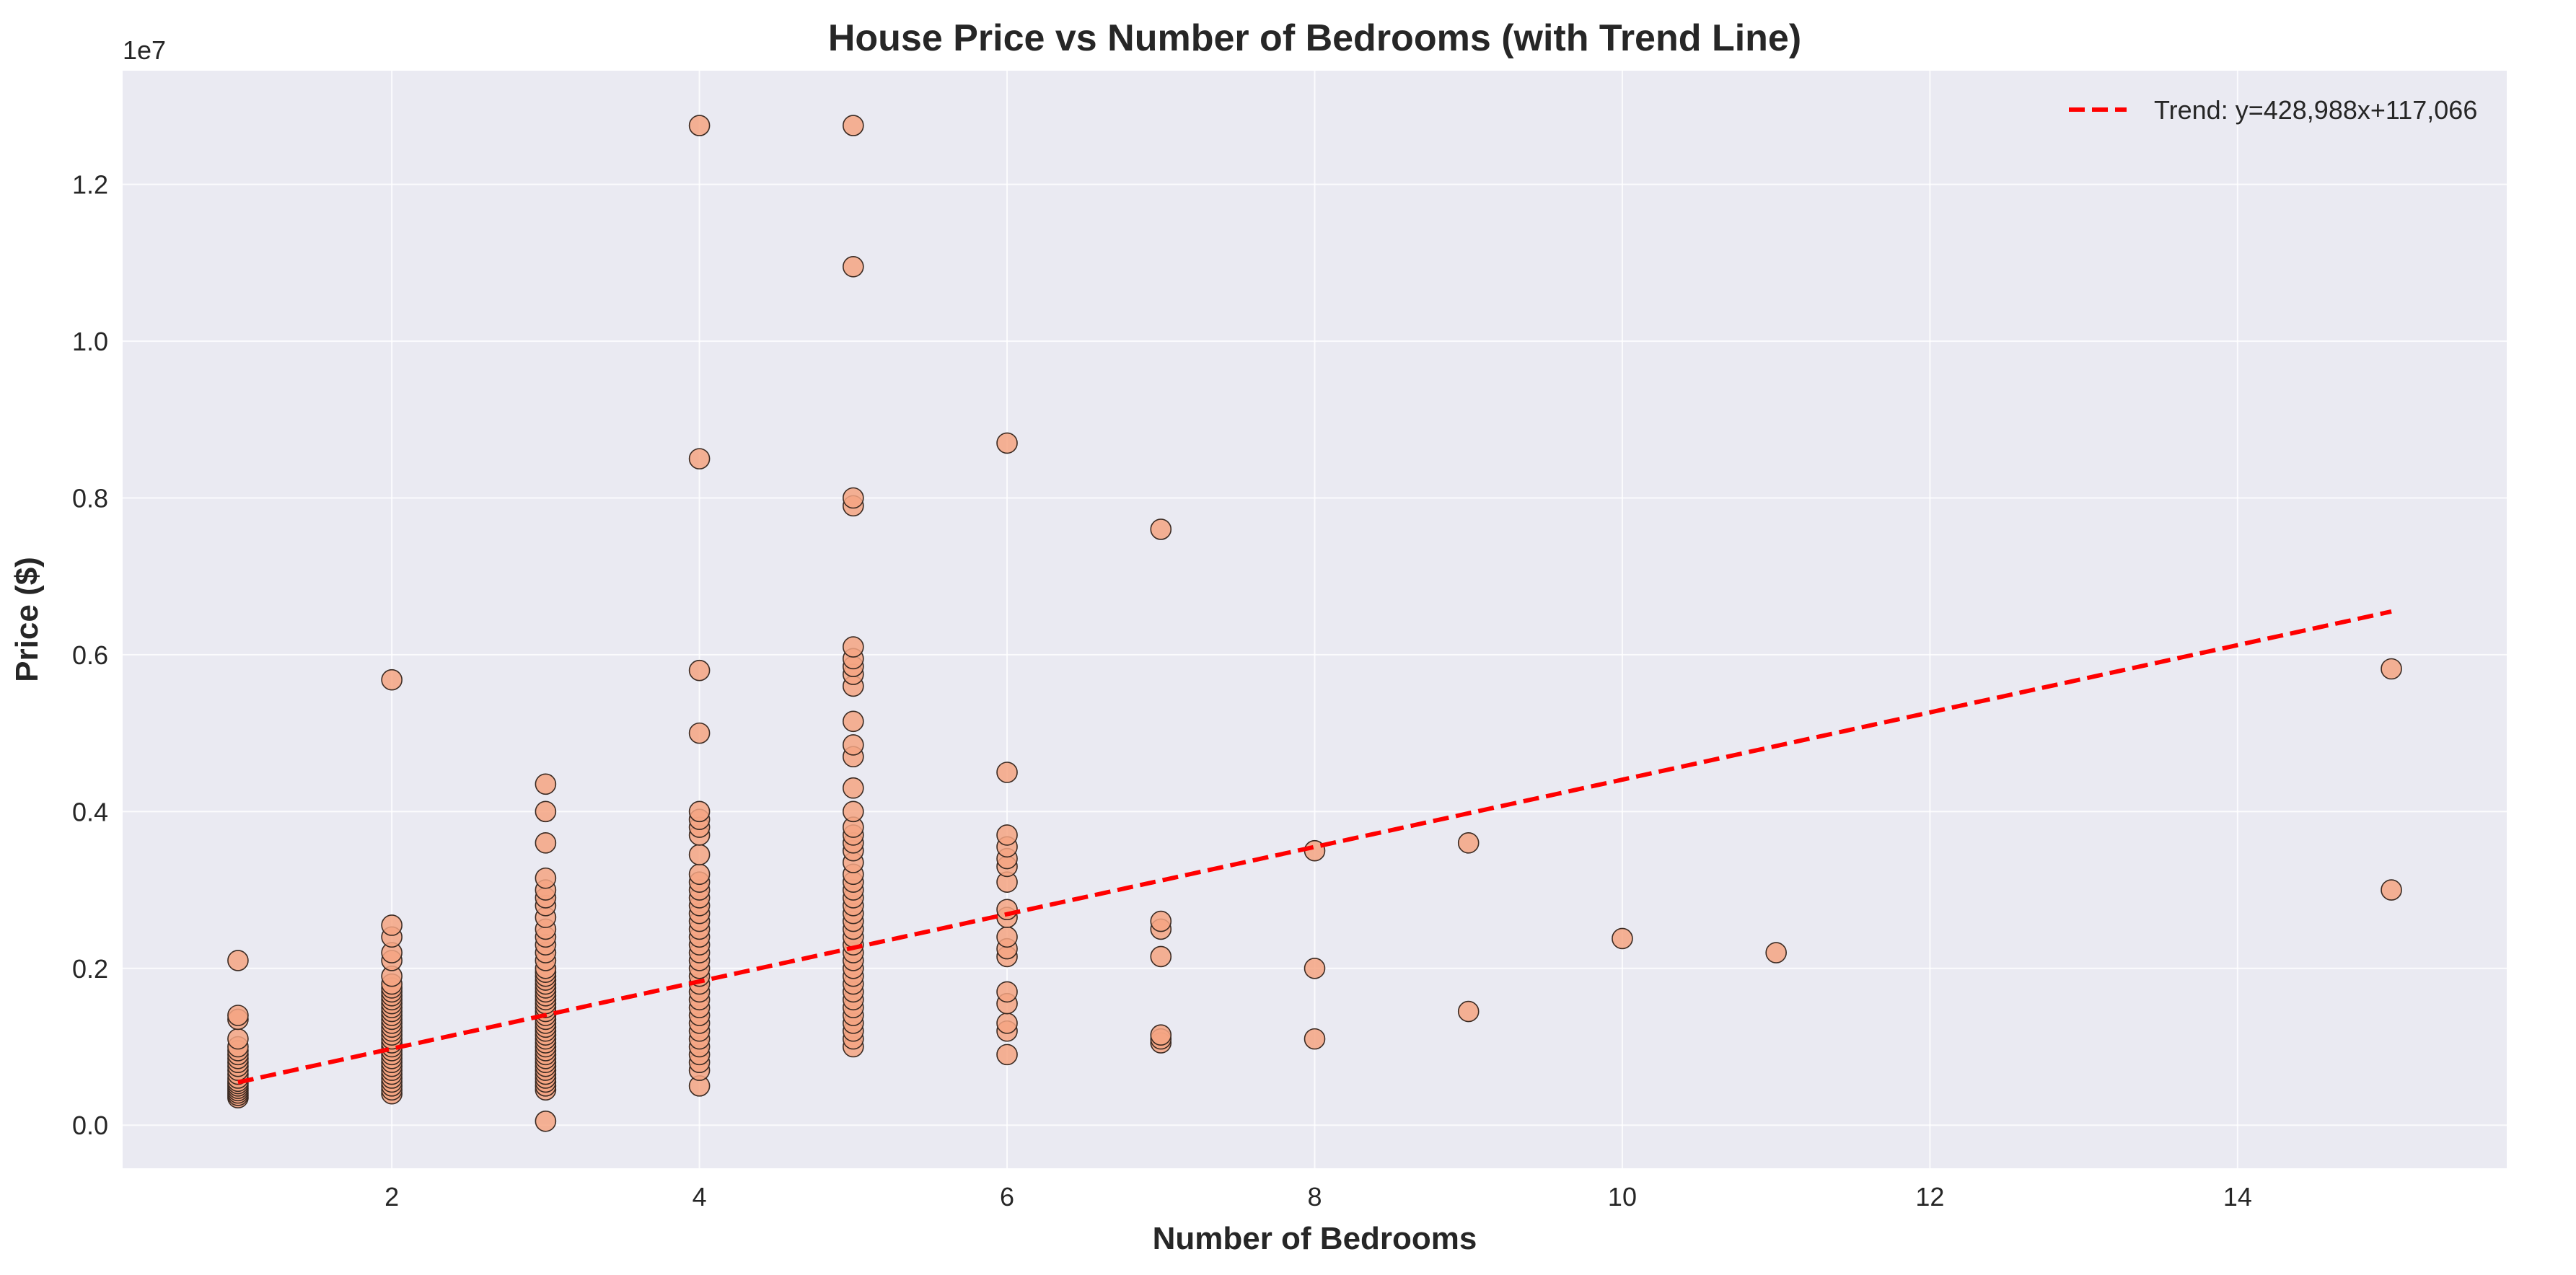 This screenshot has width=2576, height=1275. Describe the element at coordinates (1622, 1197) in the screenshot. I see `x-tick-label: 10` at that location.